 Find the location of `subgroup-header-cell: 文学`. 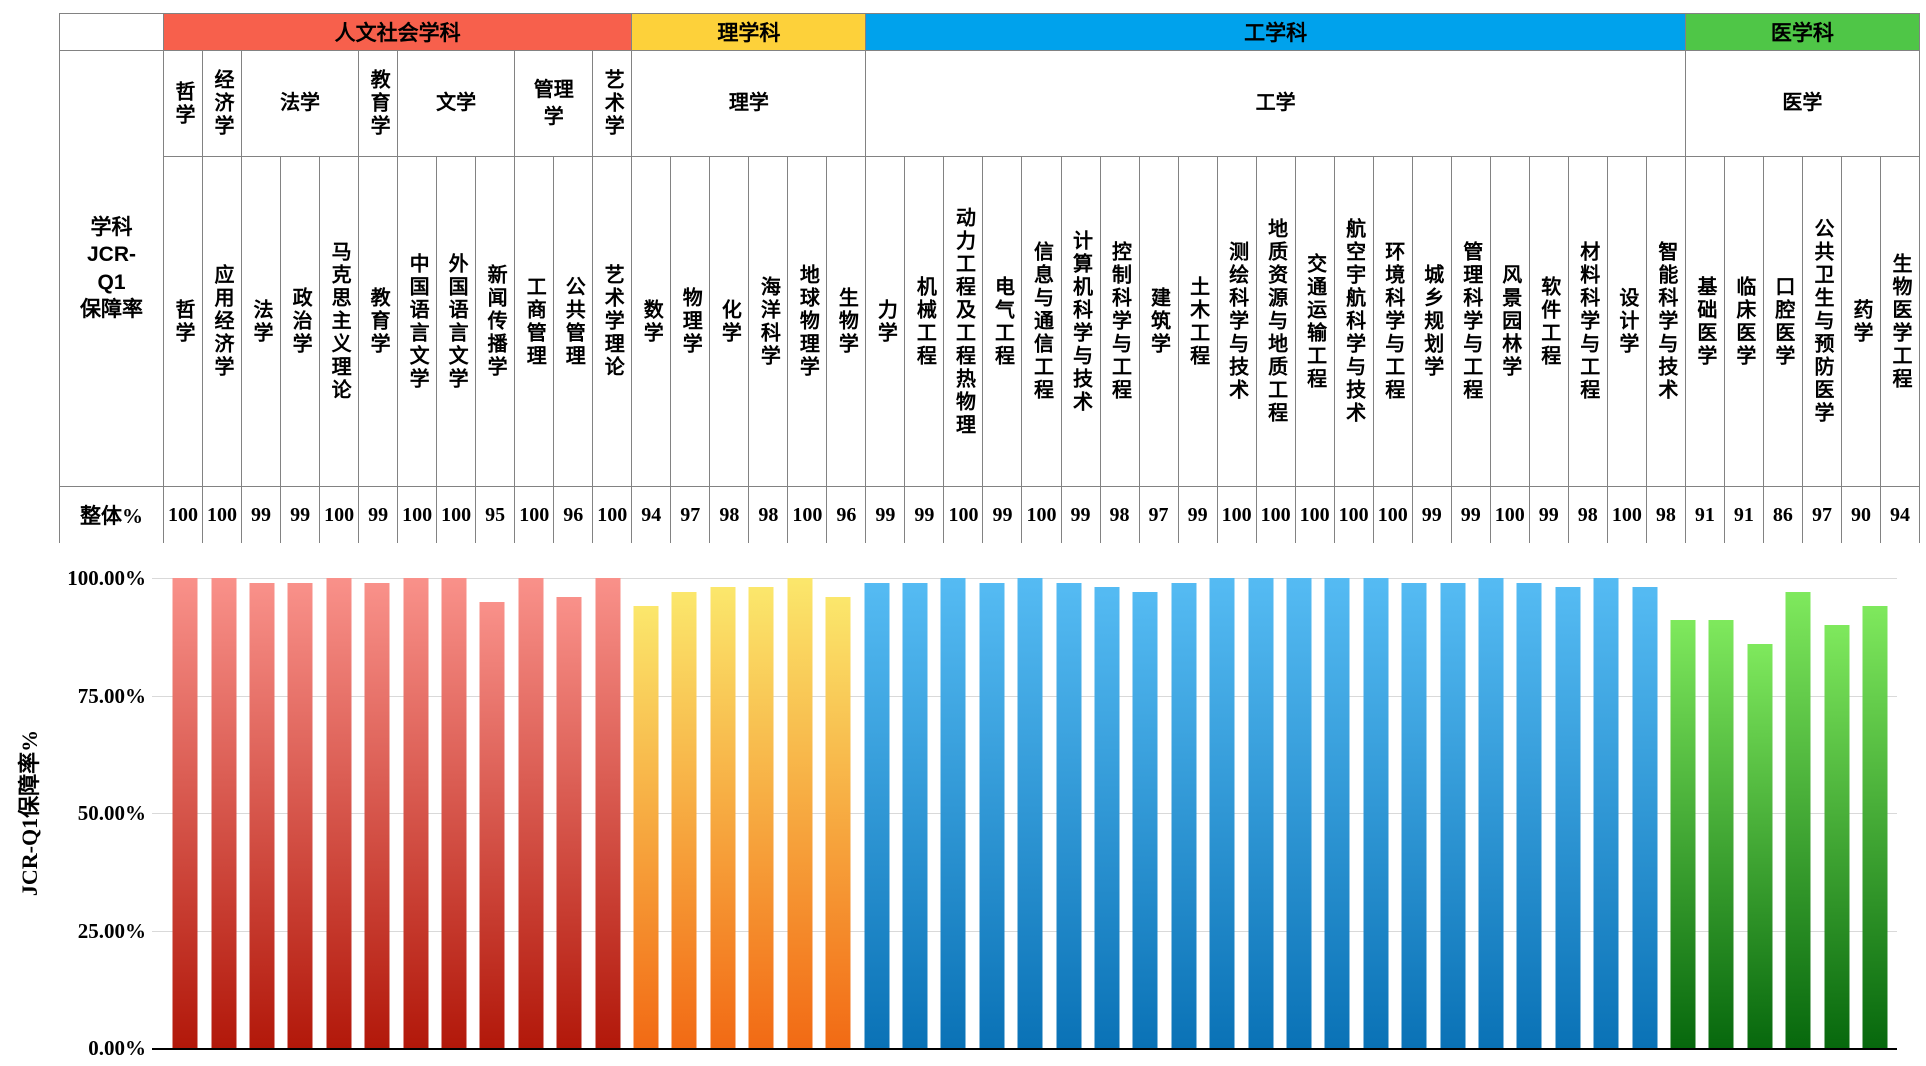

subgroup-header-cell: 文学 is located at coordinates (456, 103).